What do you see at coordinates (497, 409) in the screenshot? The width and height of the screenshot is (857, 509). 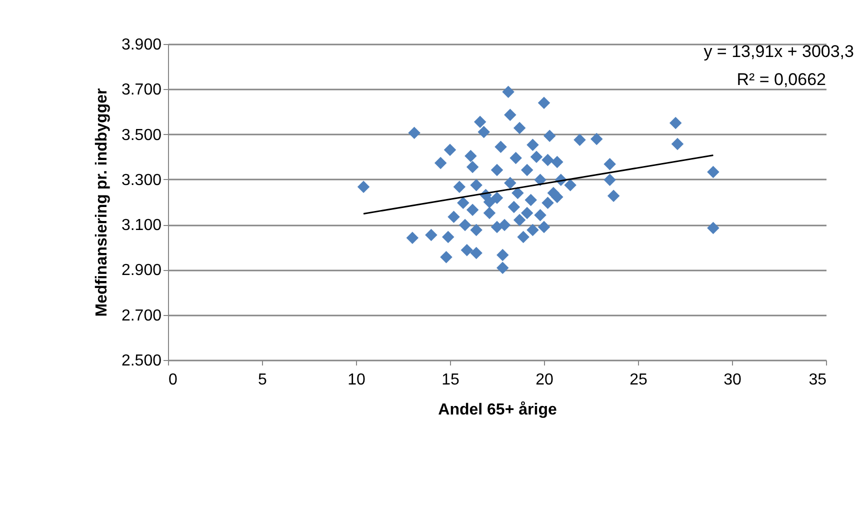 I see `x-axis-title: Andel 65+ årige` at bounding box center [497, 409].